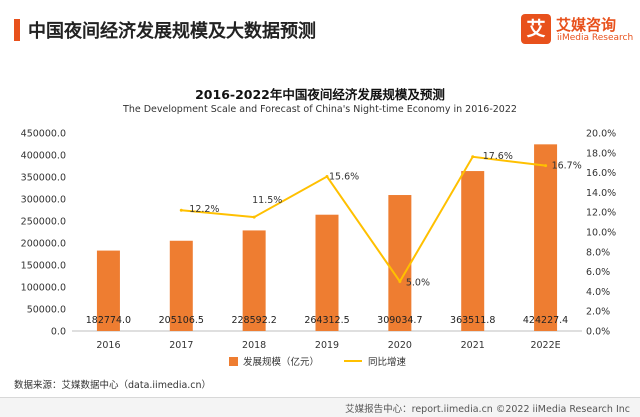  Describe the element at coordinates (253, 320) in the screenshot. I see `bar-value-label: 228592.2` at that location.